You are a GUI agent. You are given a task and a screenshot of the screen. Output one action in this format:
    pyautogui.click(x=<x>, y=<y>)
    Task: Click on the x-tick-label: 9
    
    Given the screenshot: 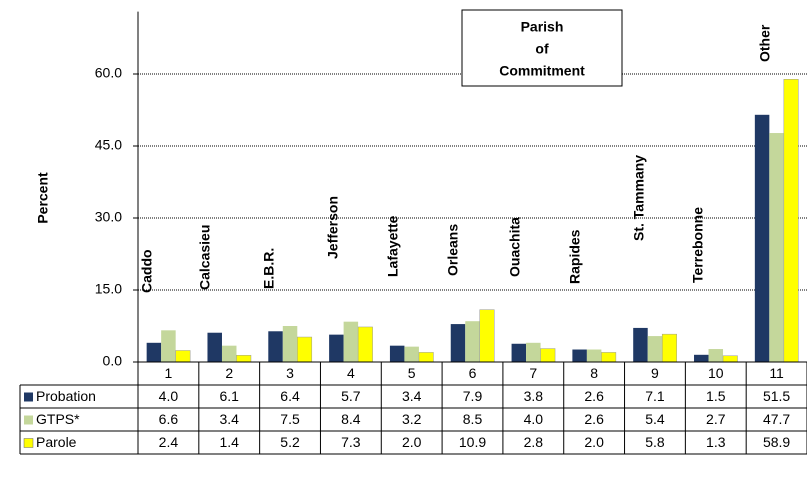 What is the action you would take?
    pyautogui.click(x=655, y=373)
    